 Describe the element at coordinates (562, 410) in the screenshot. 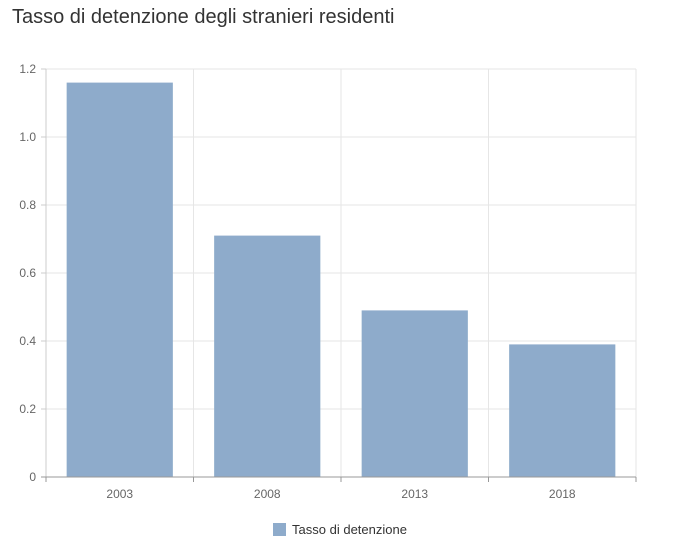

I see `bar-2018` at that location.